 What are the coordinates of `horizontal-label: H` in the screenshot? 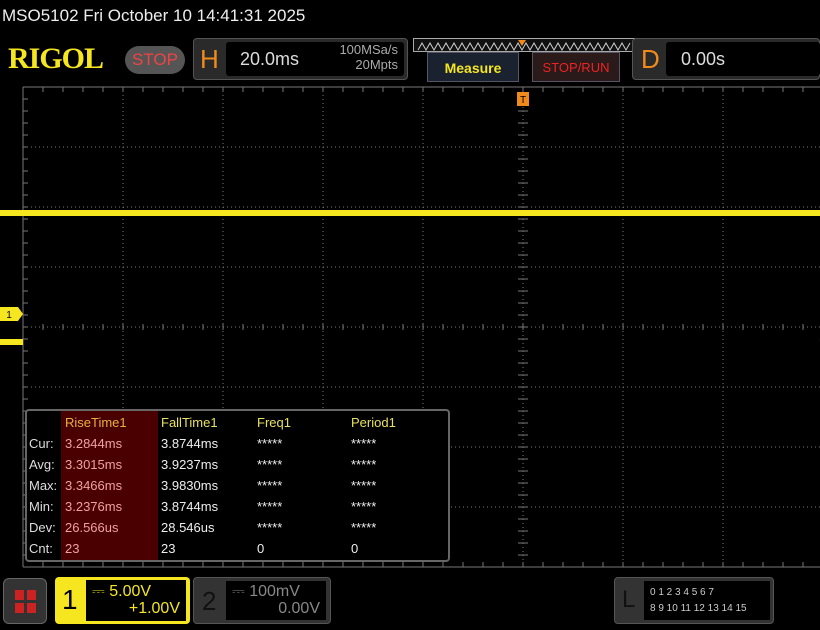 It's located at (209, 59).